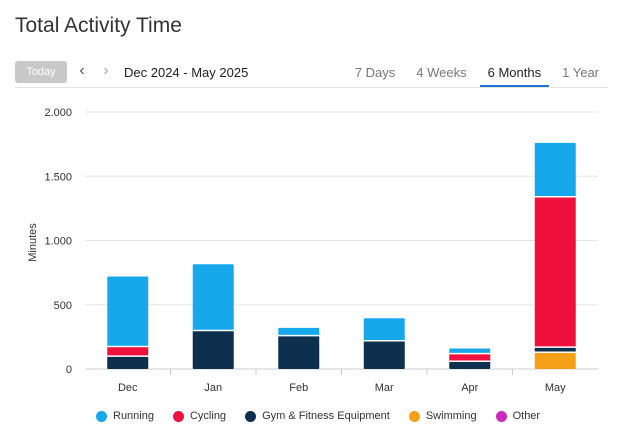  Describe the element at coordinates (580, 72) in the screenshot. I see `tab-1-year: 1 Year` at that location.